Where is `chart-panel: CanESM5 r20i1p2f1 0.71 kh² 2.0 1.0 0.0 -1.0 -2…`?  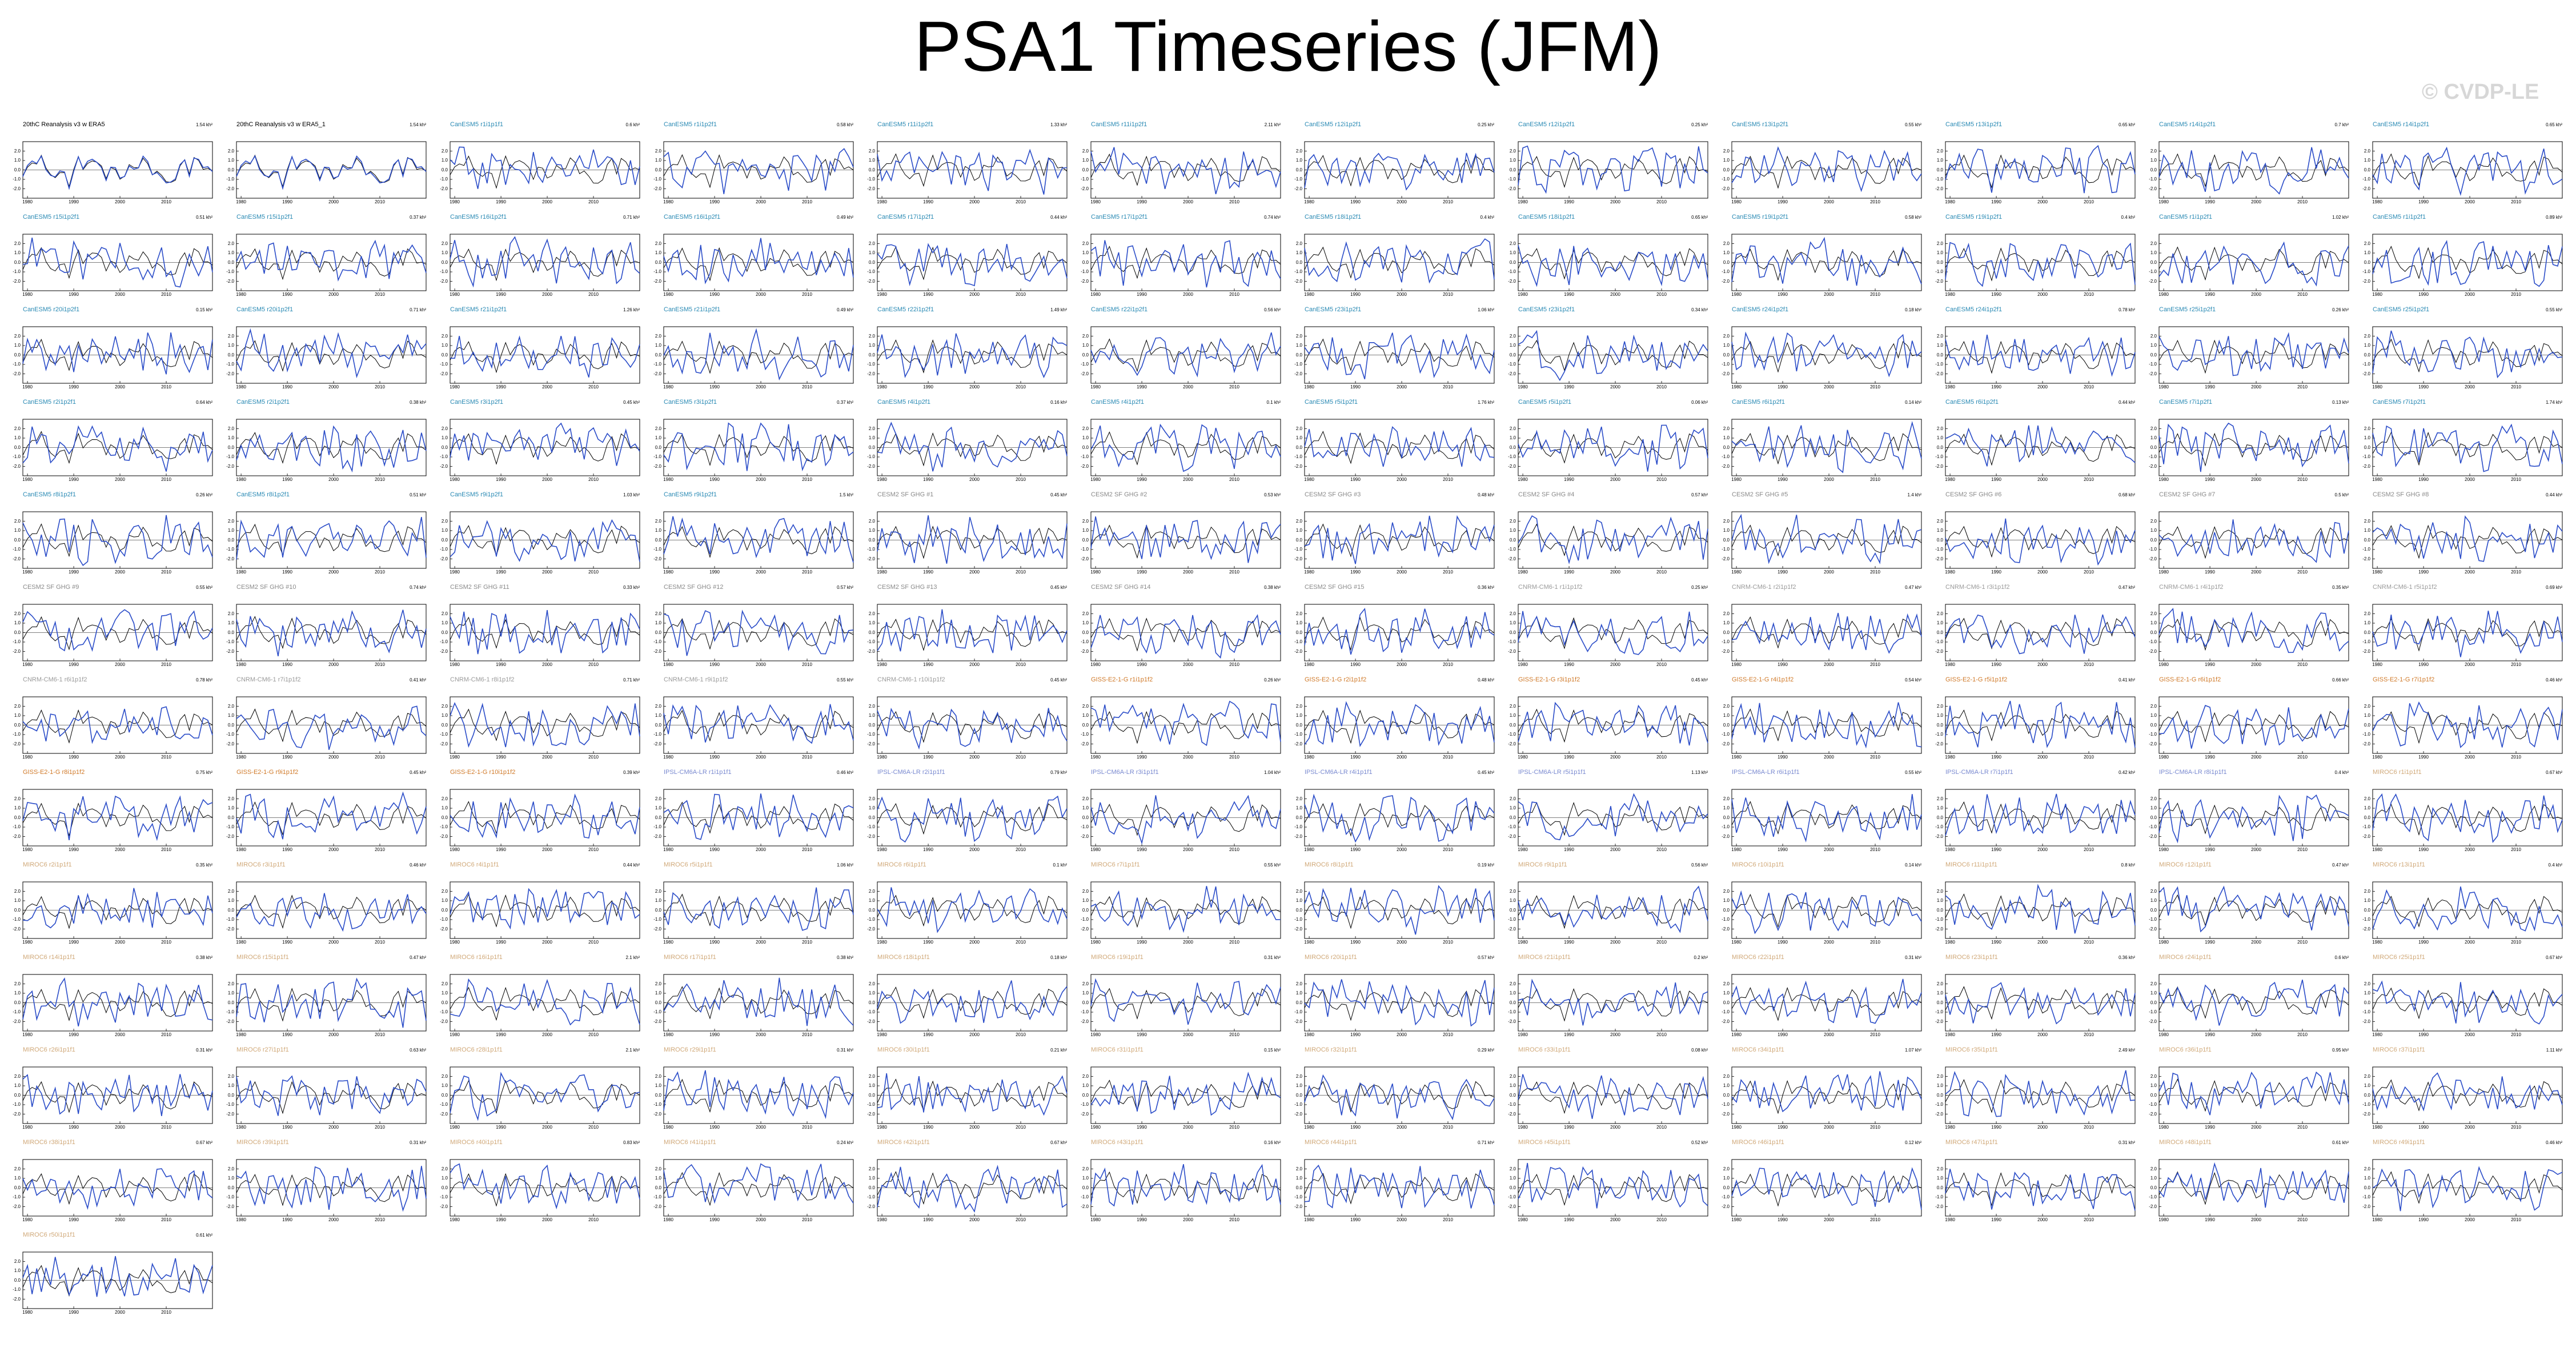
chart-panel: CanESM5 r20i1p2f1 0.71 kh² 2.0 1.0 0.0 -1.0 -2… is located at coordinates (325, 349).